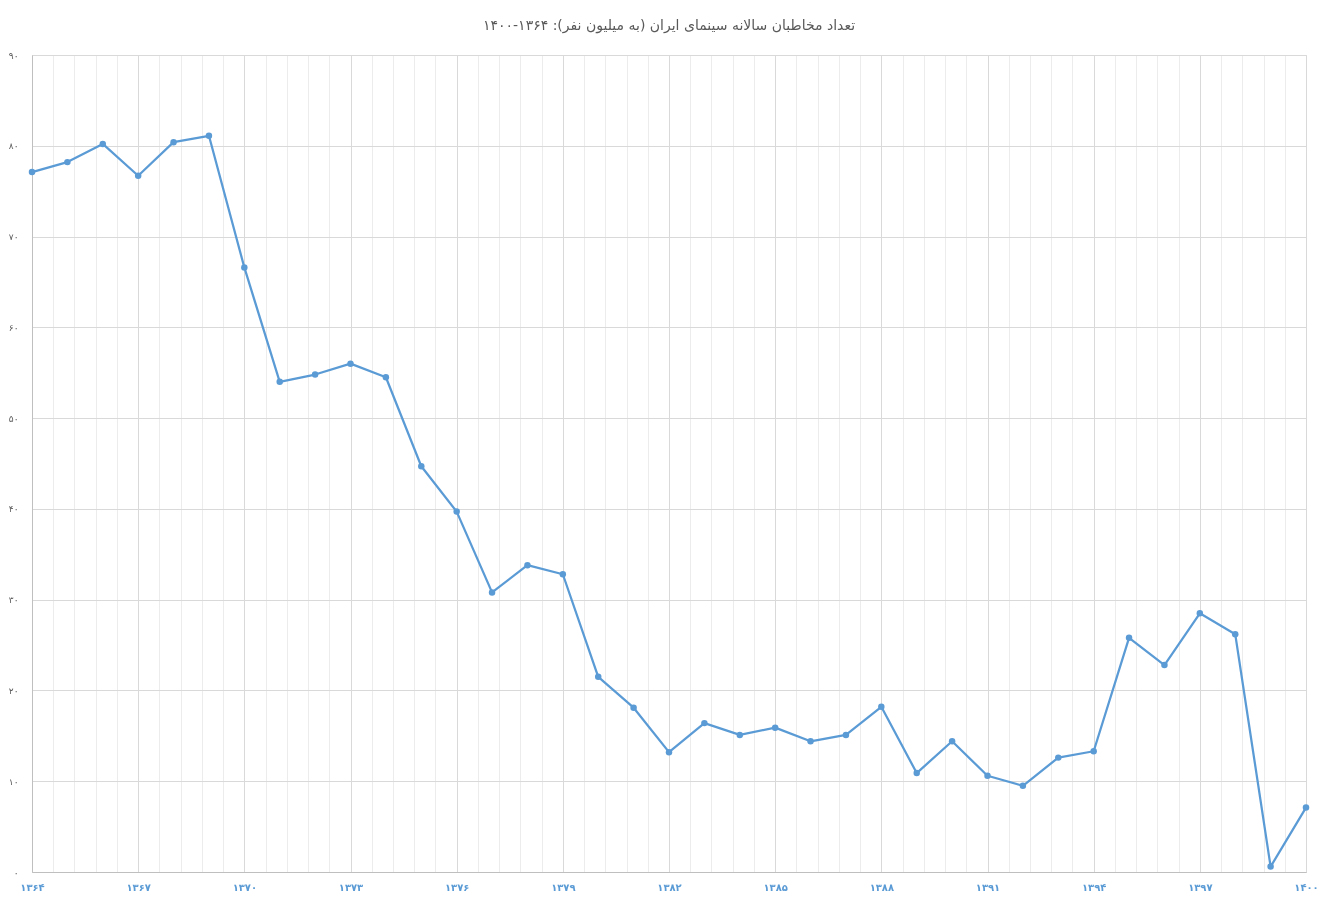  What do you see at coordinates (1306, 887) in the screenshot?
I see `x-tick-label: ۱۴۰۰` at bounding box center [1306, 887].